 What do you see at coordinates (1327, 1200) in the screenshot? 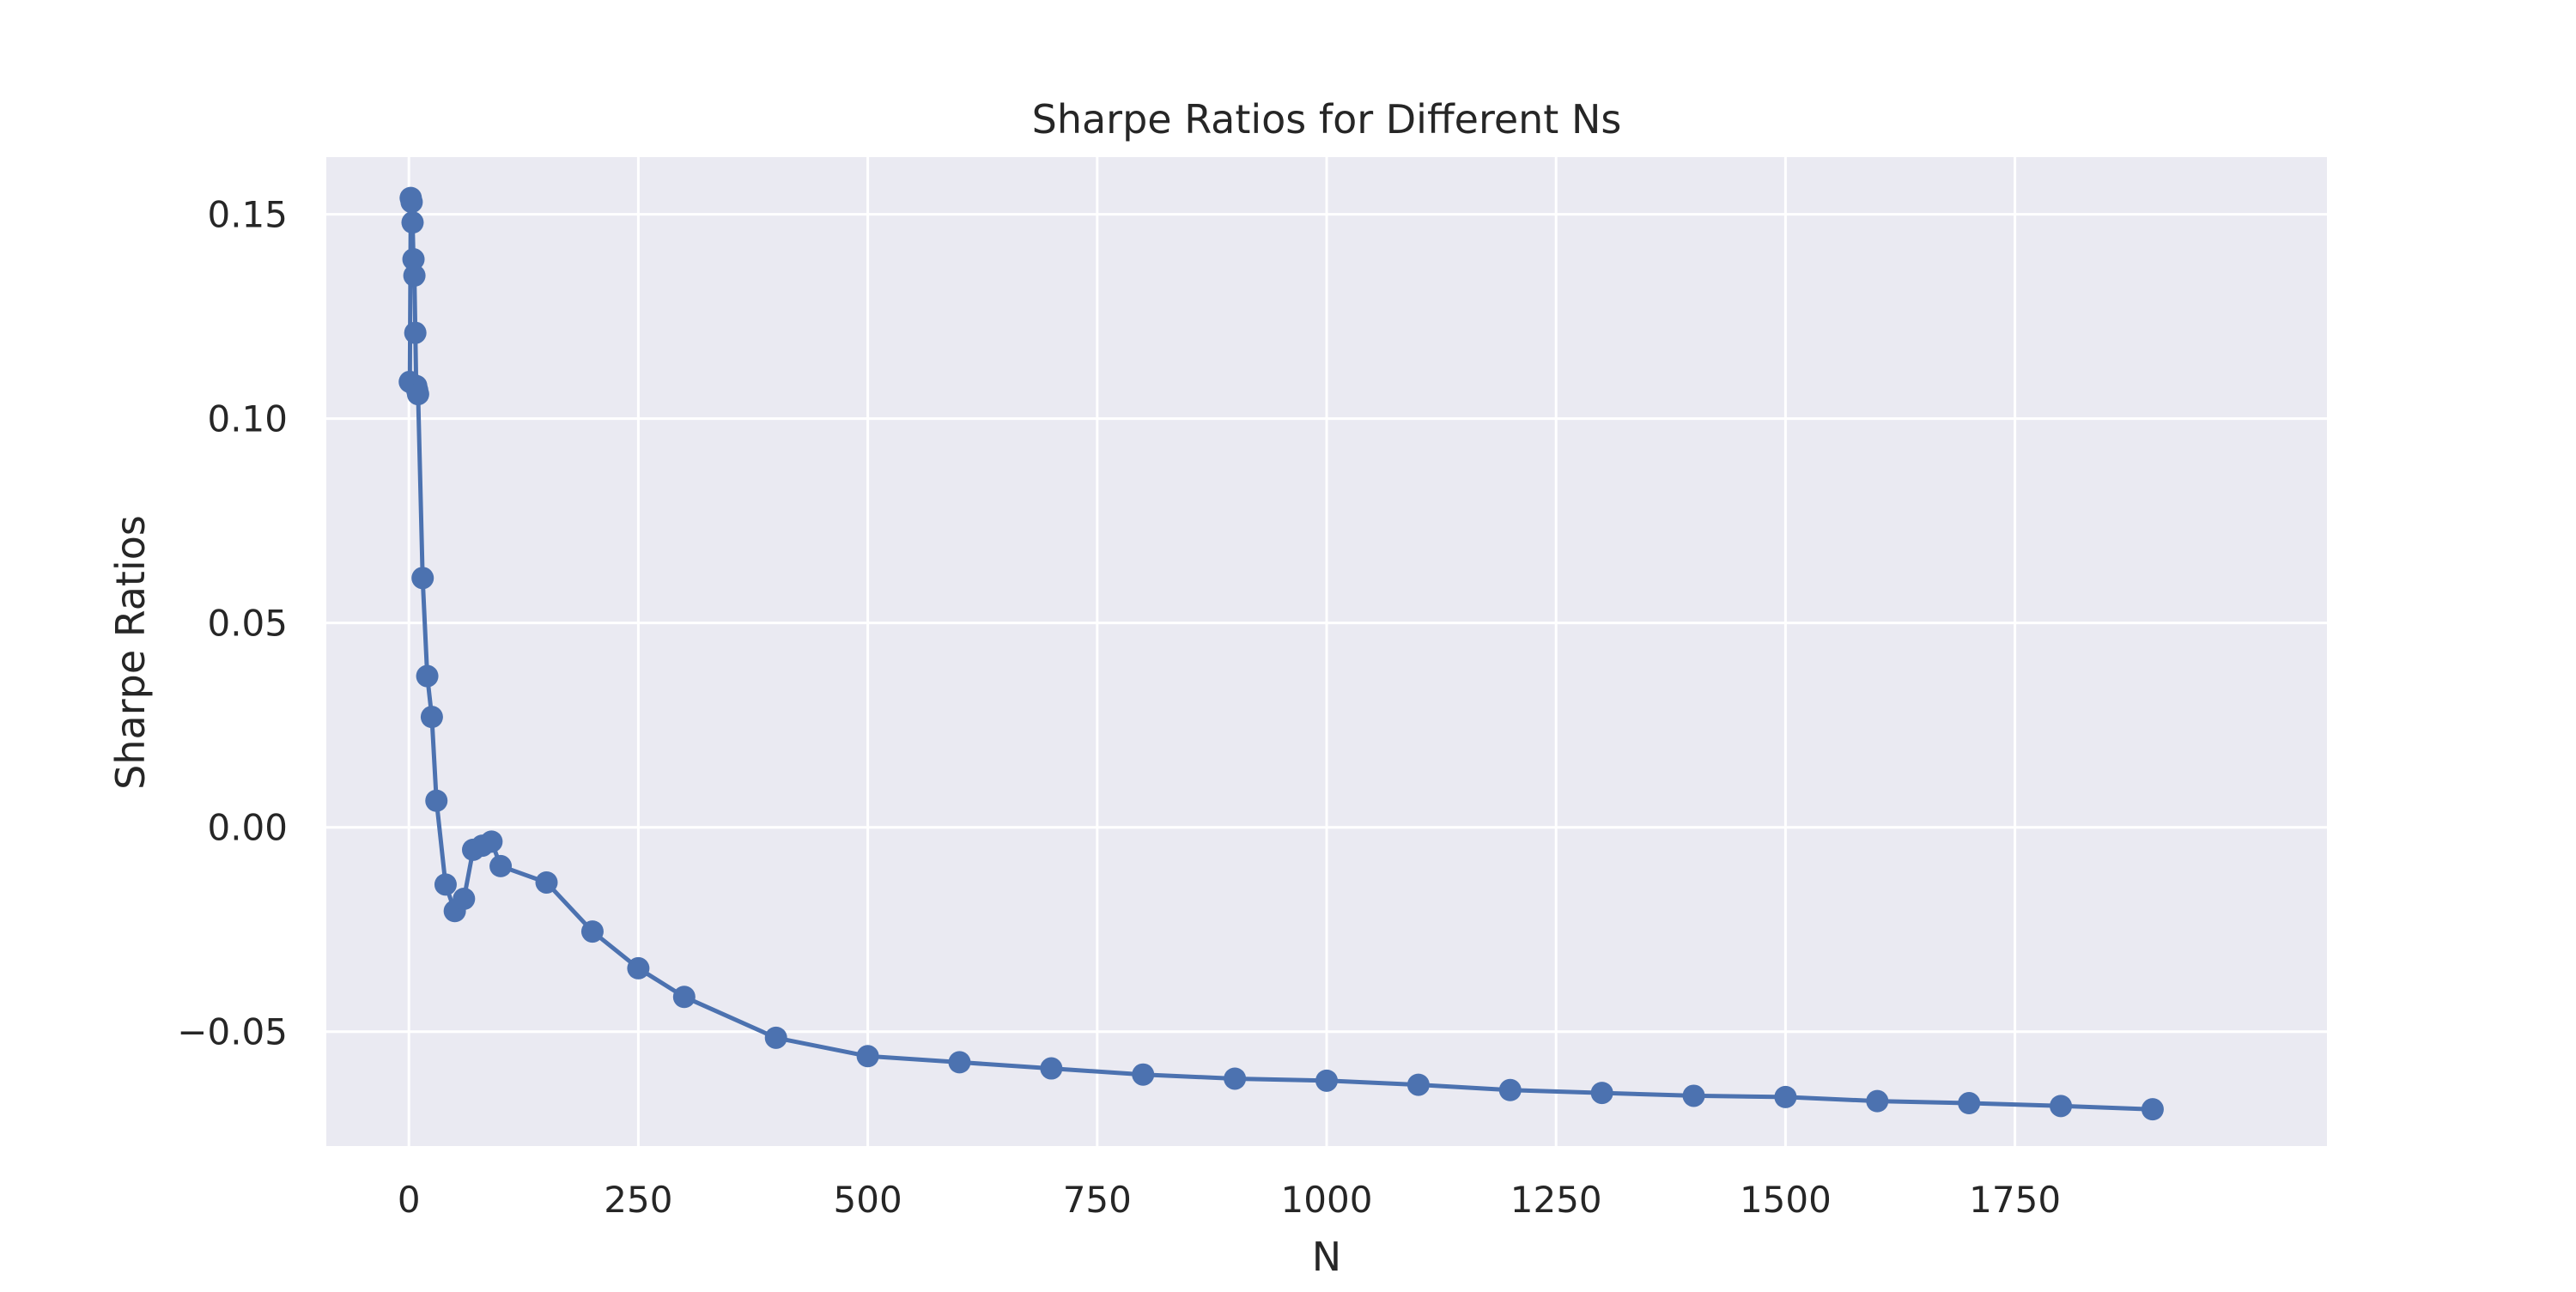
I see `x-tick-label: 1000` at bounding box center [1327, 1200].